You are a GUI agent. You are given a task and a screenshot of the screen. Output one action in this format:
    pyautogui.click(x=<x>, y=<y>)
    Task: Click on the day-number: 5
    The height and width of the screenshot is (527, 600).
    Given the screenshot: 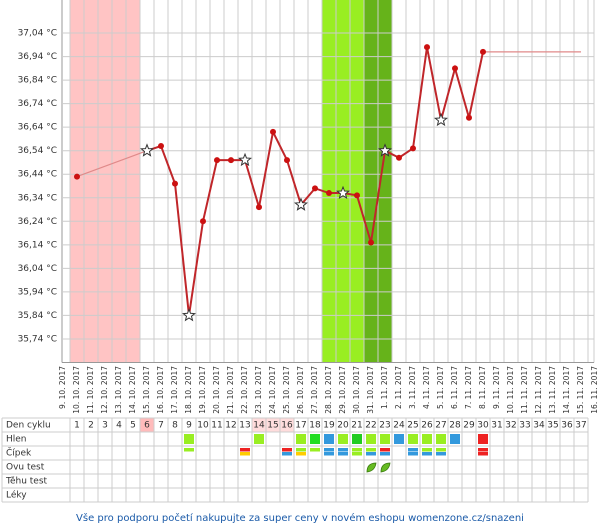 What is the action you would take?
    pyautogui.click(x=133, y=426)
    